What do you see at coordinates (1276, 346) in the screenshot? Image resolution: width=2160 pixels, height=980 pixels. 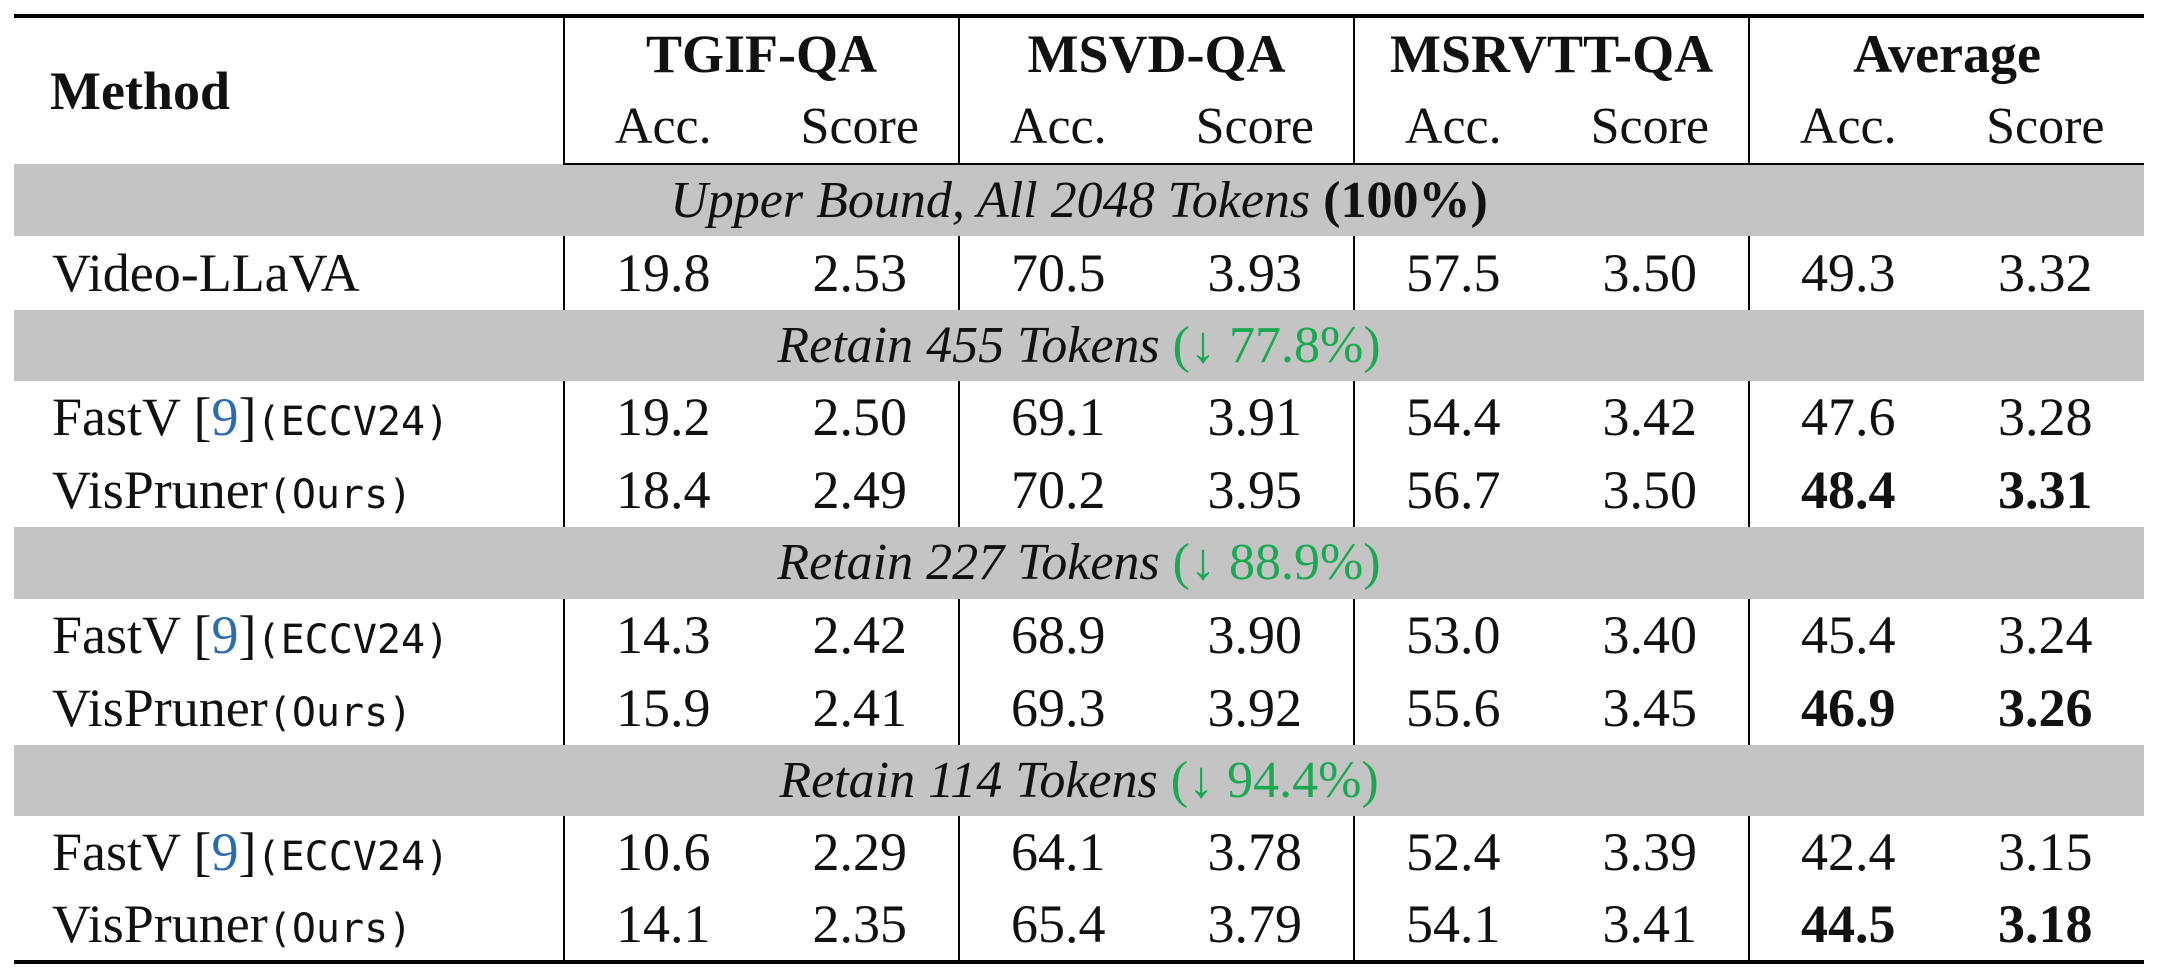 I see `section-percent: (↓ 77.8%)` at bounding box center [1276, 346].